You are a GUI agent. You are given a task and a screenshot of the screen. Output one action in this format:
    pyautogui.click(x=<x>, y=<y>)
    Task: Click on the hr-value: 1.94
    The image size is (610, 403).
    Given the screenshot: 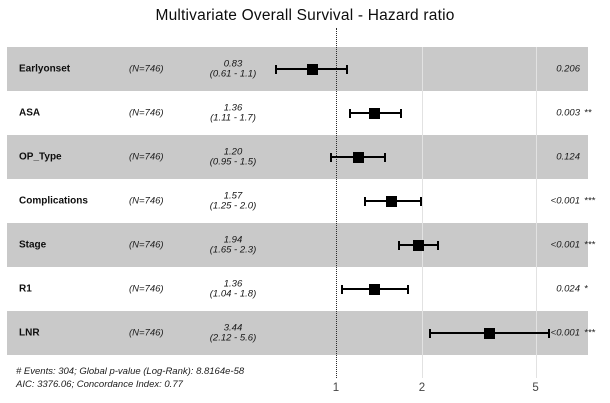 What is the action you would take?
    pyautogui.click(x=233, y=240)
    